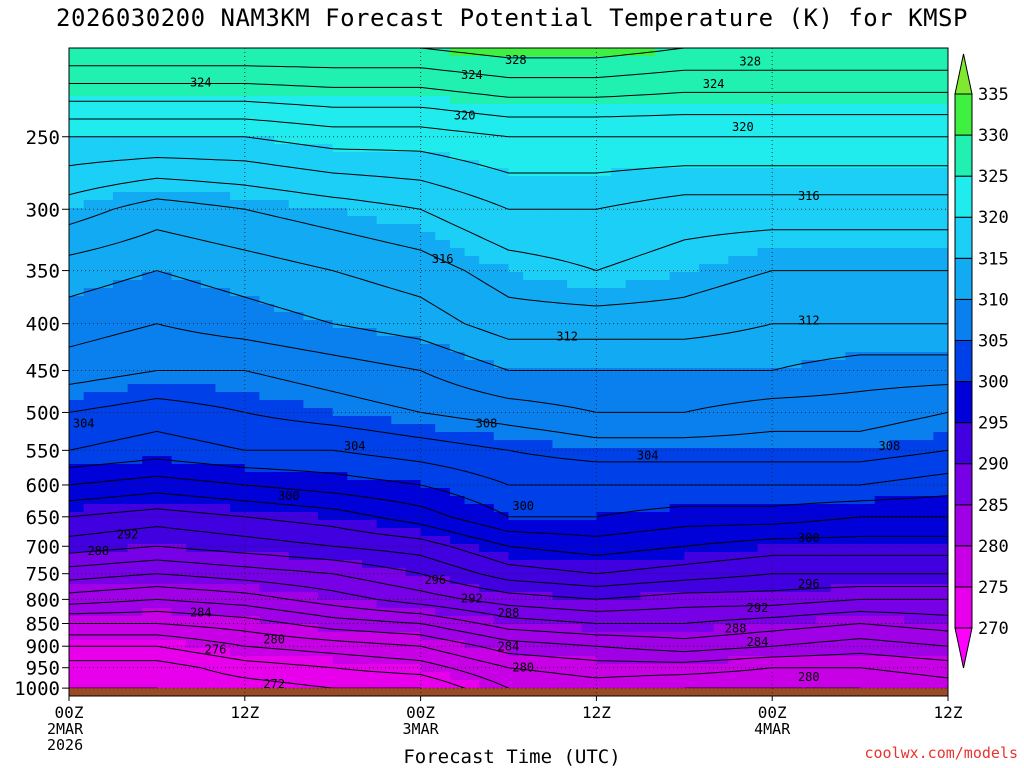 The image size is (1024, 768). What do you see at coordinates (355, 446) in the screenshot?
I see `contour-label: 304` at bounding box center [355, 446].